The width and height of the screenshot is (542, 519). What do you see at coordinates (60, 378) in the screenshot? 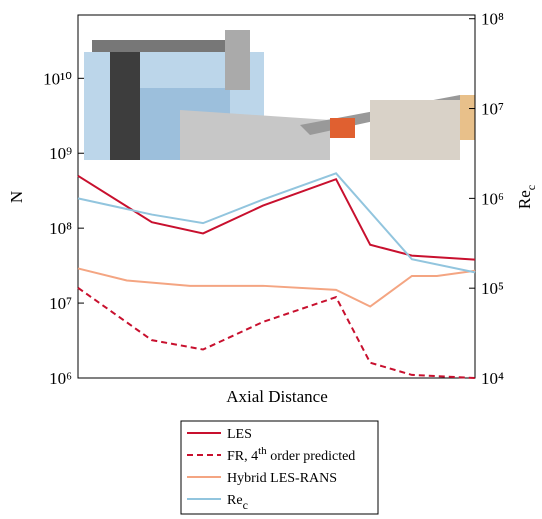
I see `y-tick-label: 10⁶` at bounding box center [60, 378].